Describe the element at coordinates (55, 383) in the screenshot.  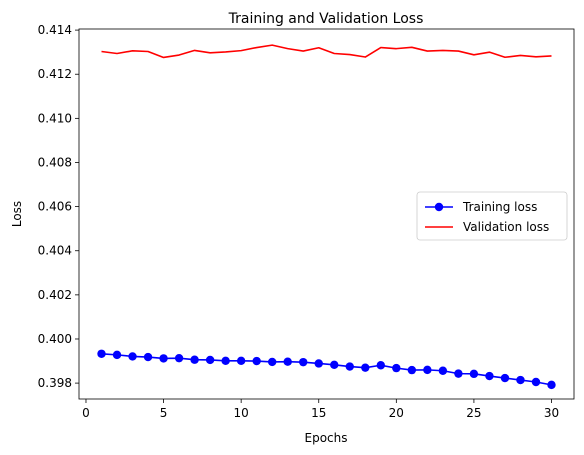
I see `y-tick-label: 0.398` at that location.